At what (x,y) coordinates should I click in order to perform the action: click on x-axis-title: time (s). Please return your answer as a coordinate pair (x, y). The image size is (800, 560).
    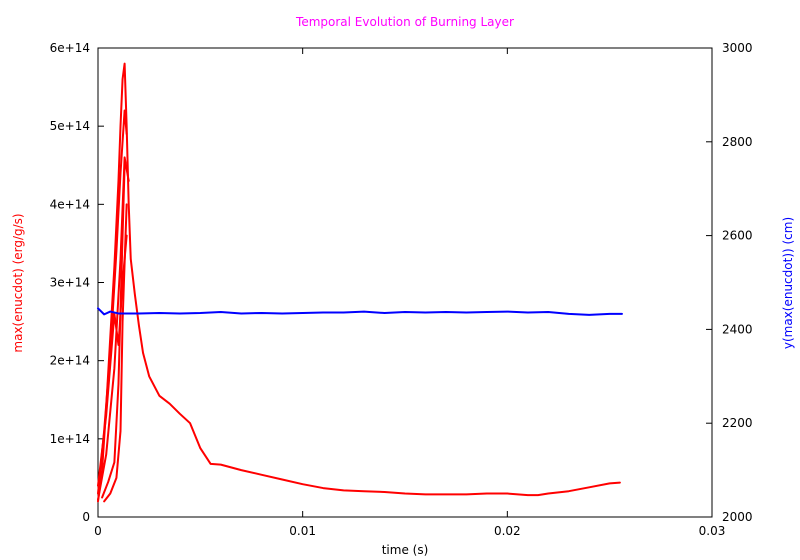
    Looking at the image, I should click on (405, 550).